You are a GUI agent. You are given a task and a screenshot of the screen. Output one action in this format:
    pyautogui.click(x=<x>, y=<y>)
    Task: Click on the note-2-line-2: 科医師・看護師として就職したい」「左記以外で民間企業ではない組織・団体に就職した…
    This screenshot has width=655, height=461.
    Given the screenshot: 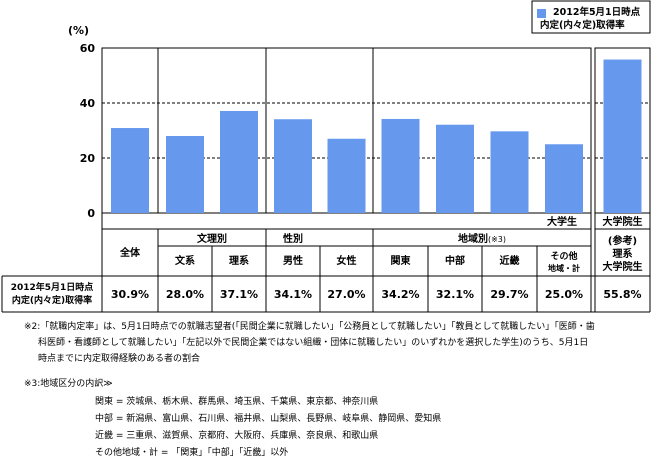 What is the action you would take?
    pyautogui.click(x=313, y=343)
    